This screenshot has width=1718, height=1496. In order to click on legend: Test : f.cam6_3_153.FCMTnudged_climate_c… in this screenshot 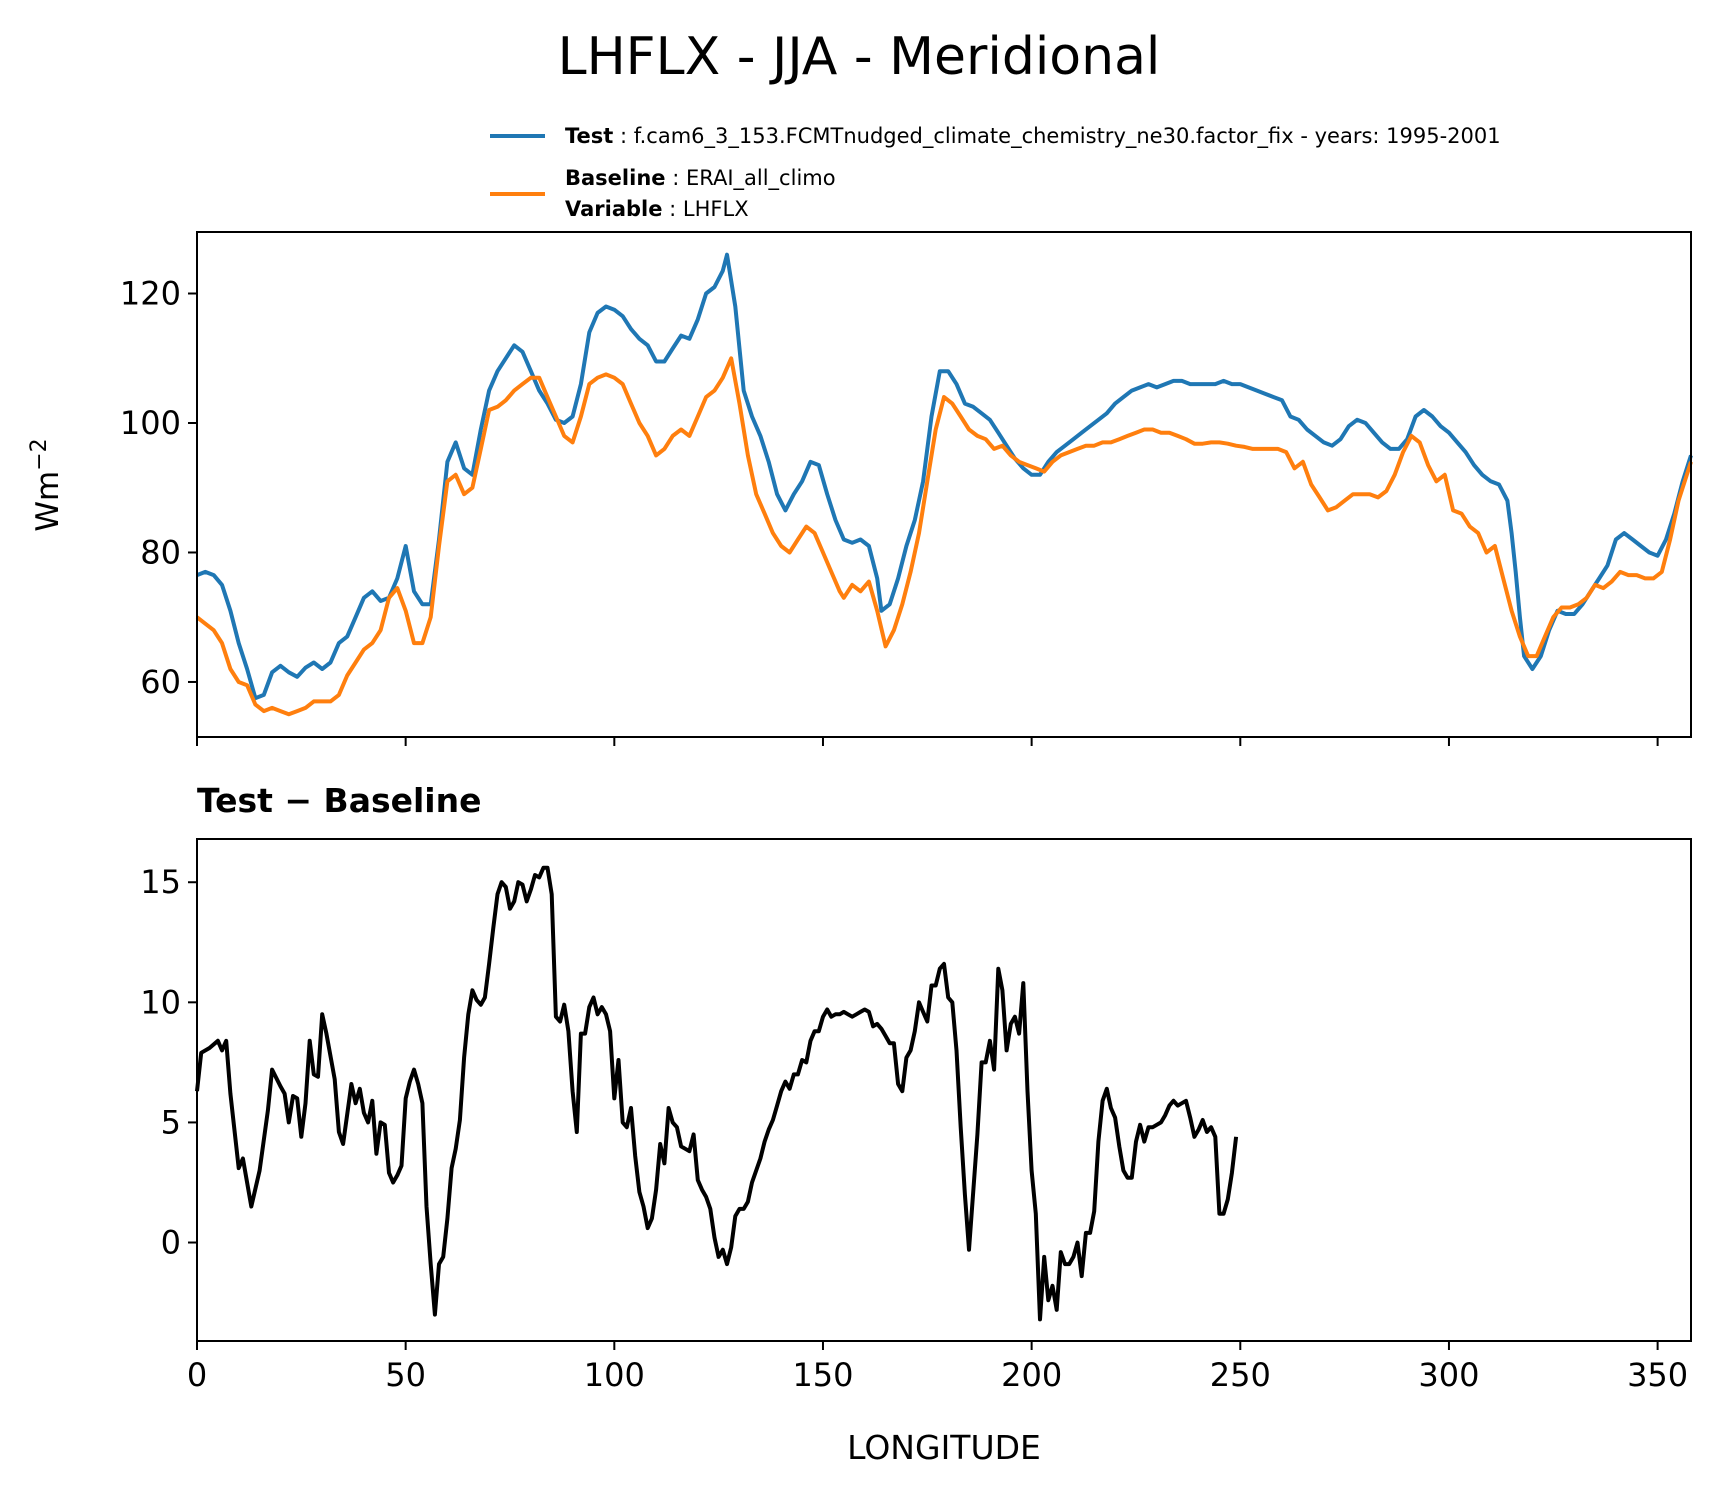, I will do `click(995, 172)`.